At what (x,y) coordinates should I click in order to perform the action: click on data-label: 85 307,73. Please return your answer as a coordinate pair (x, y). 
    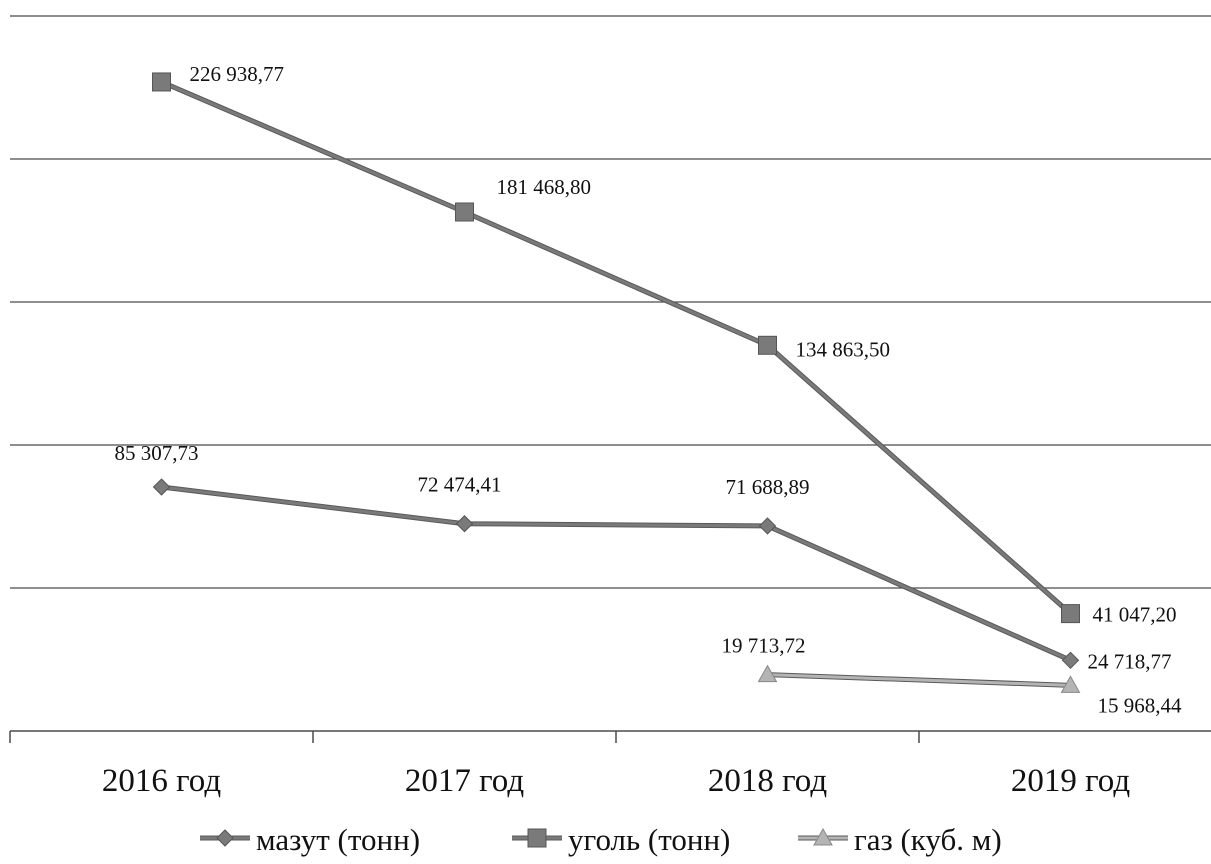
    Looking at the image, I should click on (157, 453).